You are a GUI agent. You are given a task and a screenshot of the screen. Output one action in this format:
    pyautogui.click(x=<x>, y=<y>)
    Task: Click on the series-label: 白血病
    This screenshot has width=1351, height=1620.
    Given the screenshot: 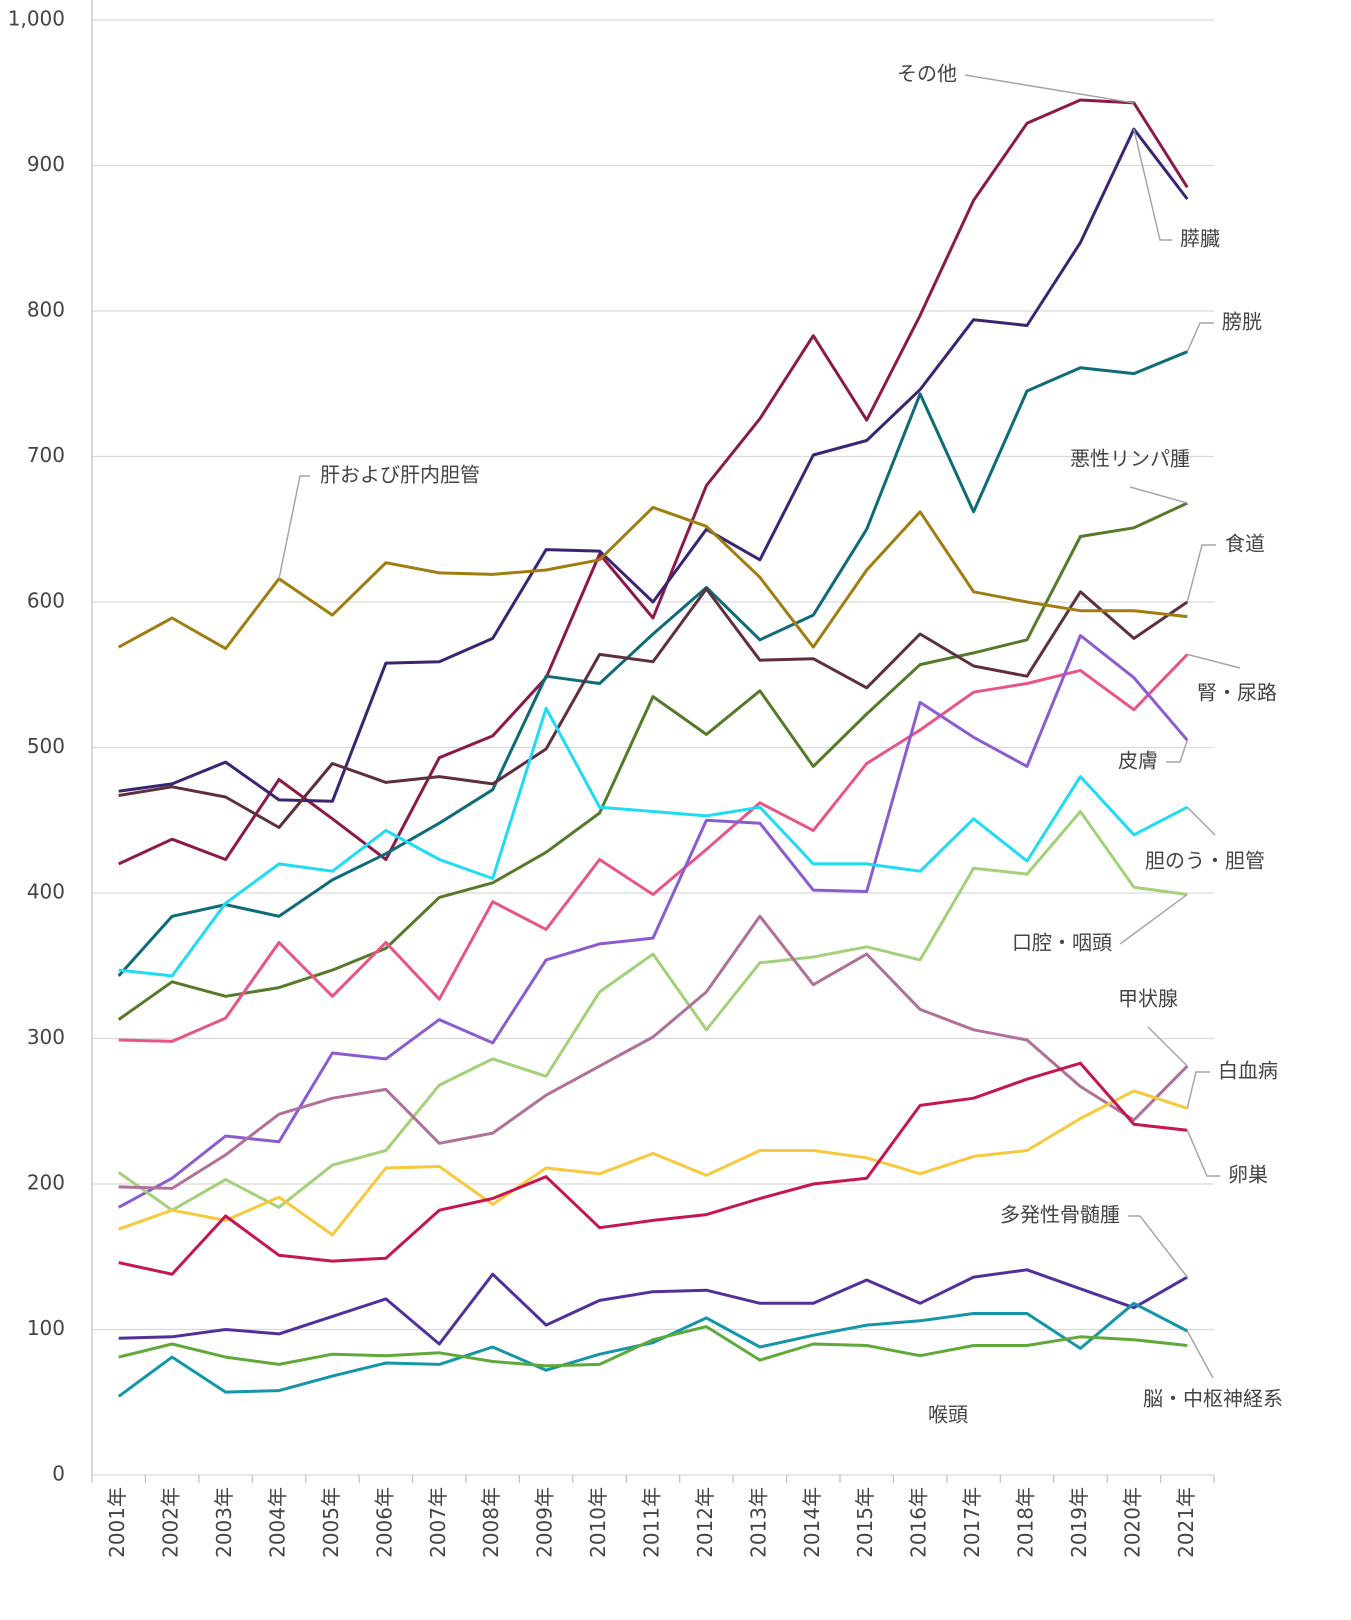 What is the action you would take?
    pyautogui.click(x=1248, y=1071)
    